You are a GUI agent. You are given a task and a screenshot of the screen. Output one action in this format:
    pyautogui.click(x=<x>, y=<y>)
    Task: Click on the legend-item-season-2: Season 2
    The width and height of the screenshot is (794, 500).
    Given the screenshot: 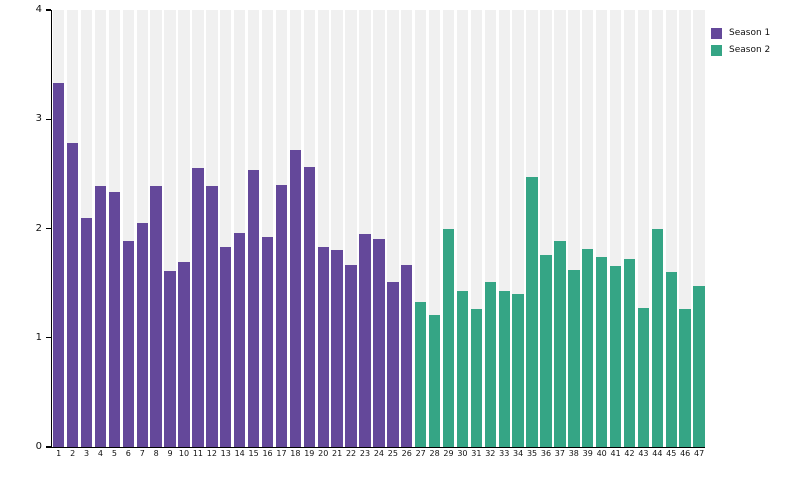 What is the action you would take?
    pyautogui.click(x=740, y=50)
    